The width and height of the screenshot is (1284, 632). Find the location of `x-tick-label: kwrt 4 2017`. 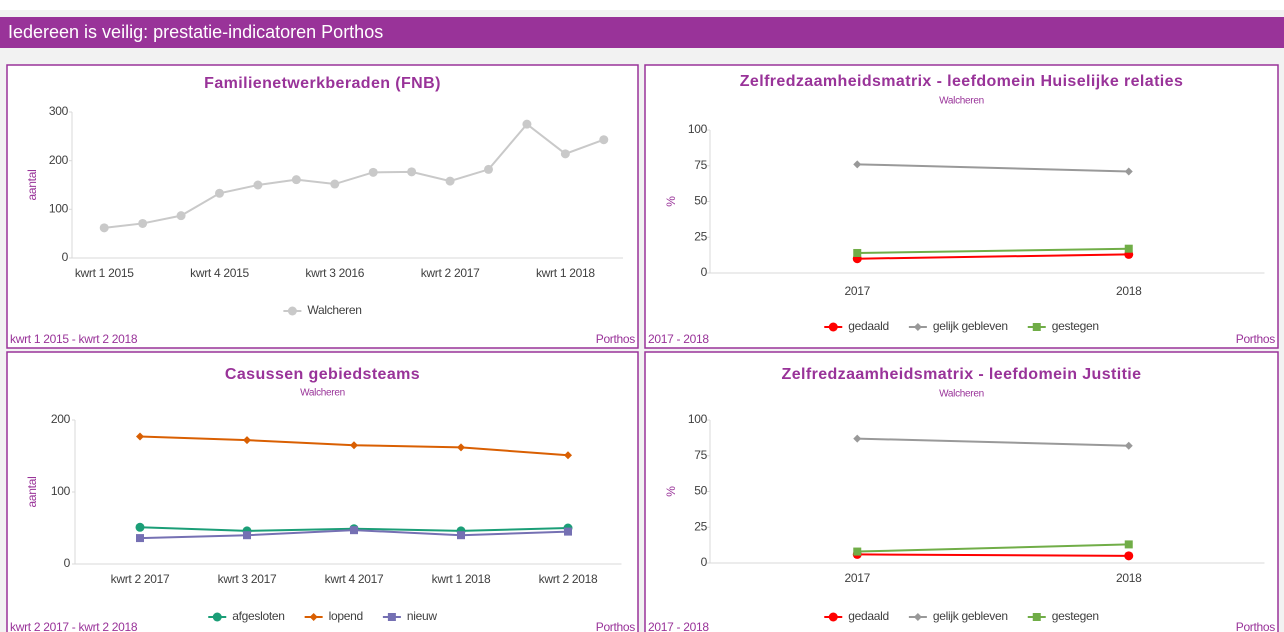

x-tick-label: kwrt 4 2017 is located at coordinates (354, 579).